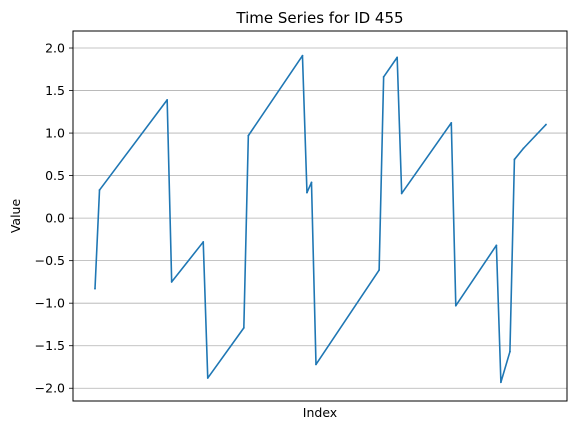 This screenshot has height=431, width=578. What do you see at coordinates (320, 412) in the screenshot?
I see `x-axis-title: Index` at bounding box center [320, 412].